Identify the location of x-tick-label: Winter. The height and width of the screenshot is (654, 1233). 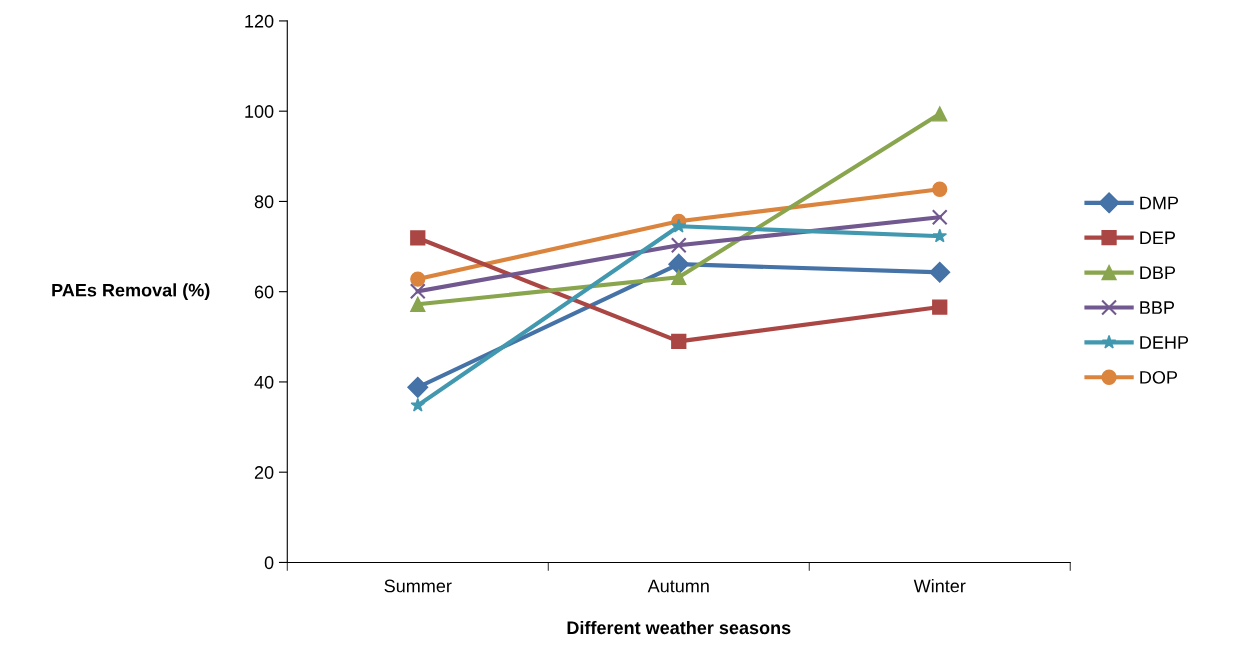
(939, 586).